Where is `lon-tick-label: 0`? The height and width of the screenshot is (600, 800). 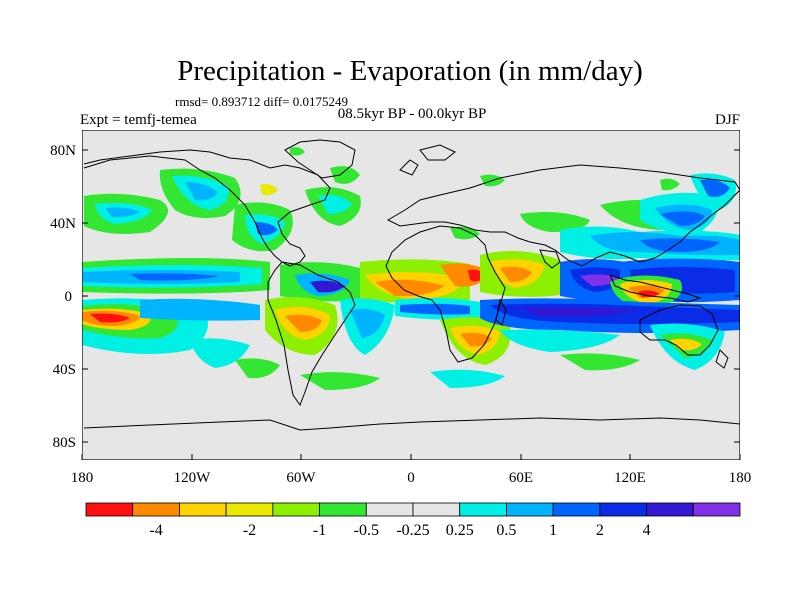 lon-tick-label: 0 is located at coordinates (411, 478).